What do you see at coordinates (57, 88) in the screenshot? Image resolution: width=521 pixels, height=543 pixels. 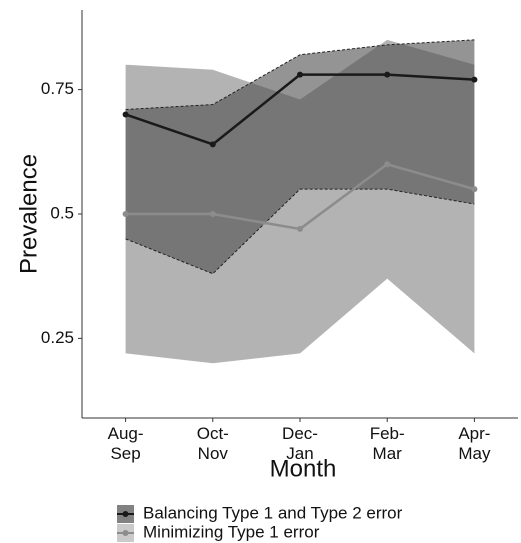 I see `y-tick-label: 0.75` at bounding box center [57, 88].